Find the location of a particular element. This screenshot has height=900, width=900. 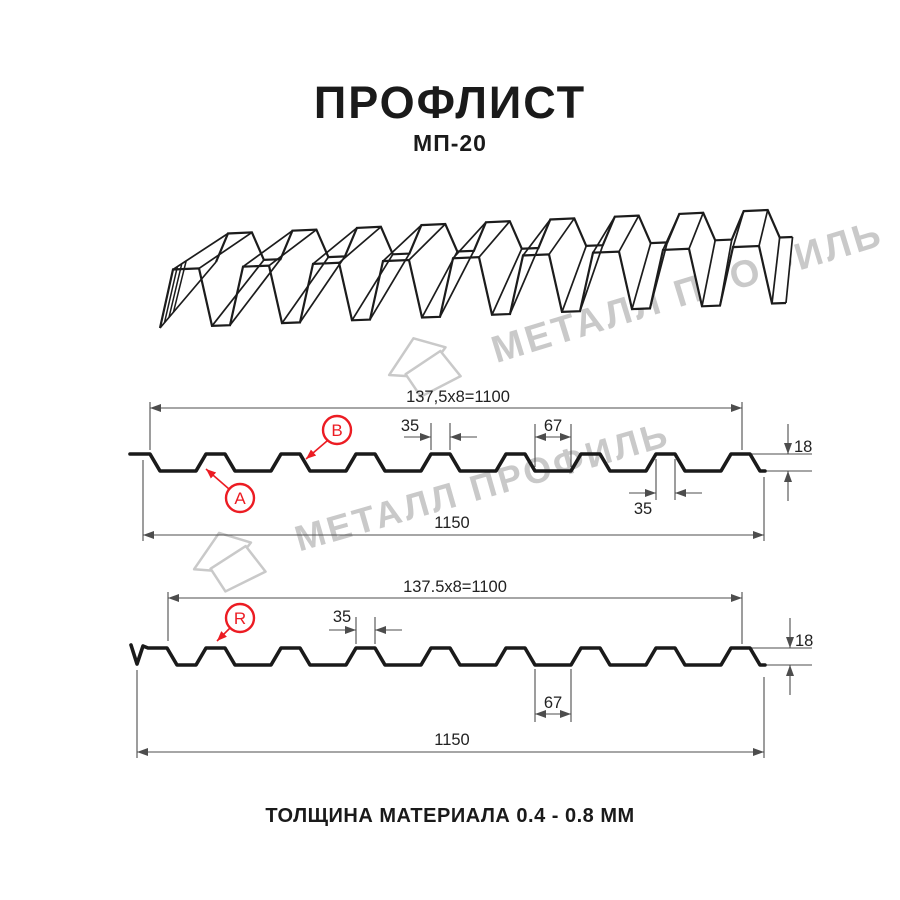

dim-rib-bottom-width-1: 35 is located at coordinates (643, 509).